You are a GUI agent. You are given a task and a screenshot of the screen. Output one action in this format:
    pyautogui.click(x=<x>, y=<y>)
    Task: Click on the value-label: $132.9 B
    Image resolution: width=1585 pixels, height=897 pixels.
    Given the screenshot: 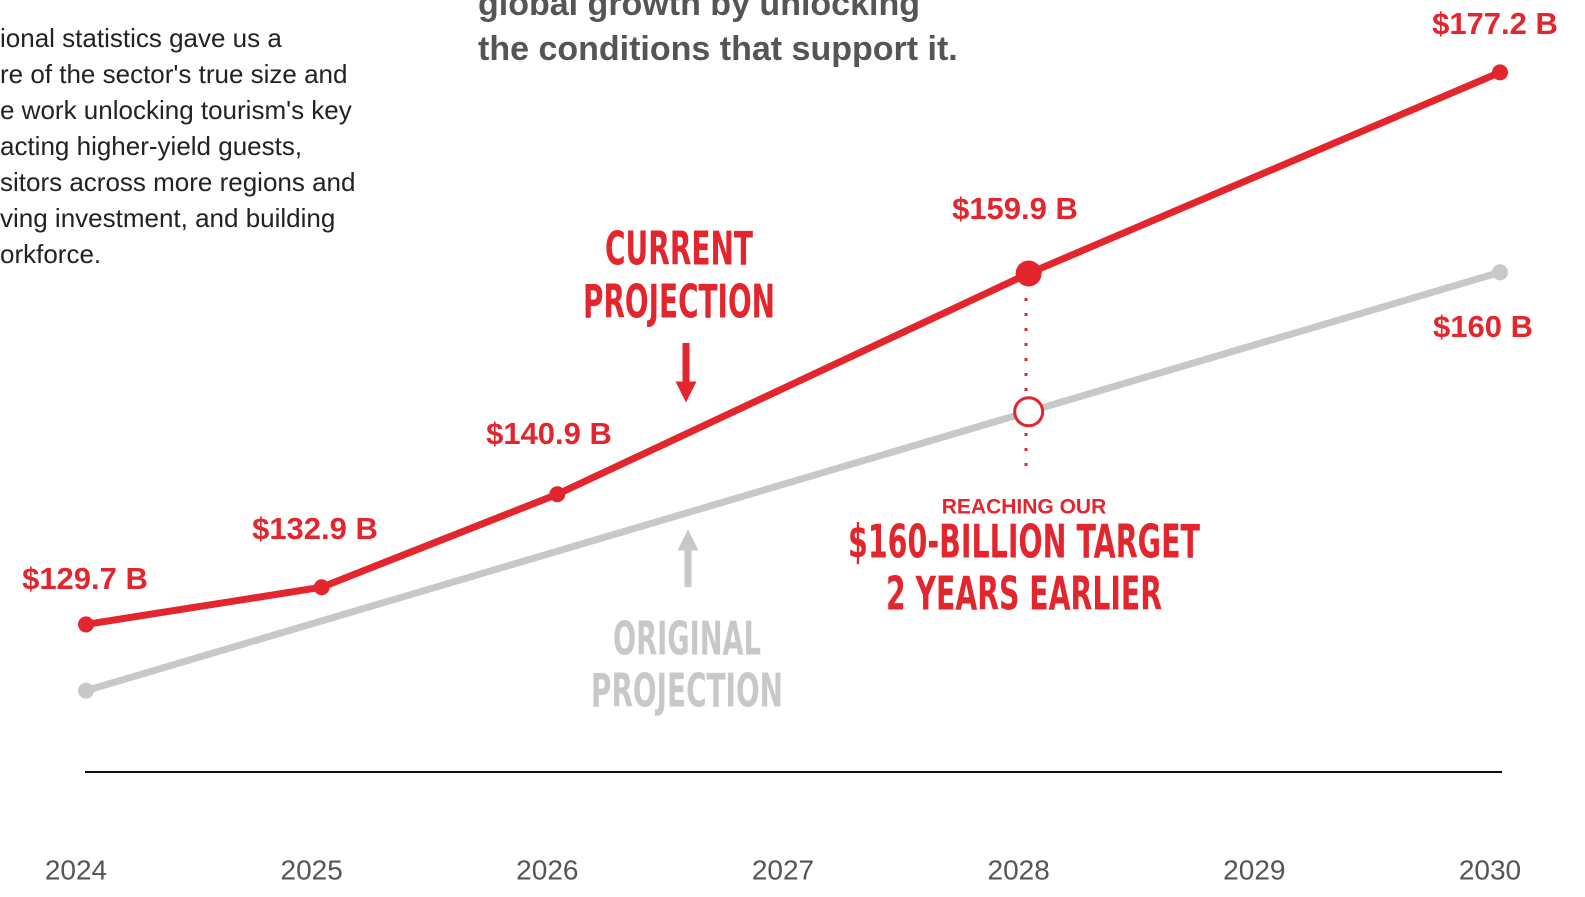 What is the action you would take?
    pyautogui.click(x=315, y=528)
    